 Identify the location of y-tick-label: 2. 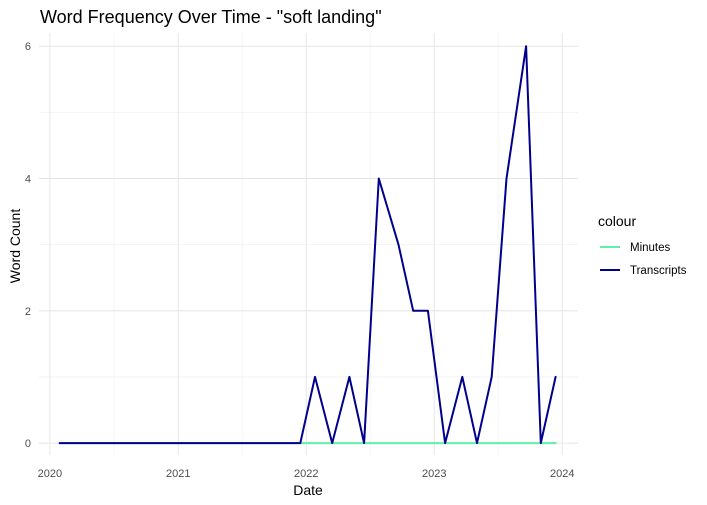
(28, 312).